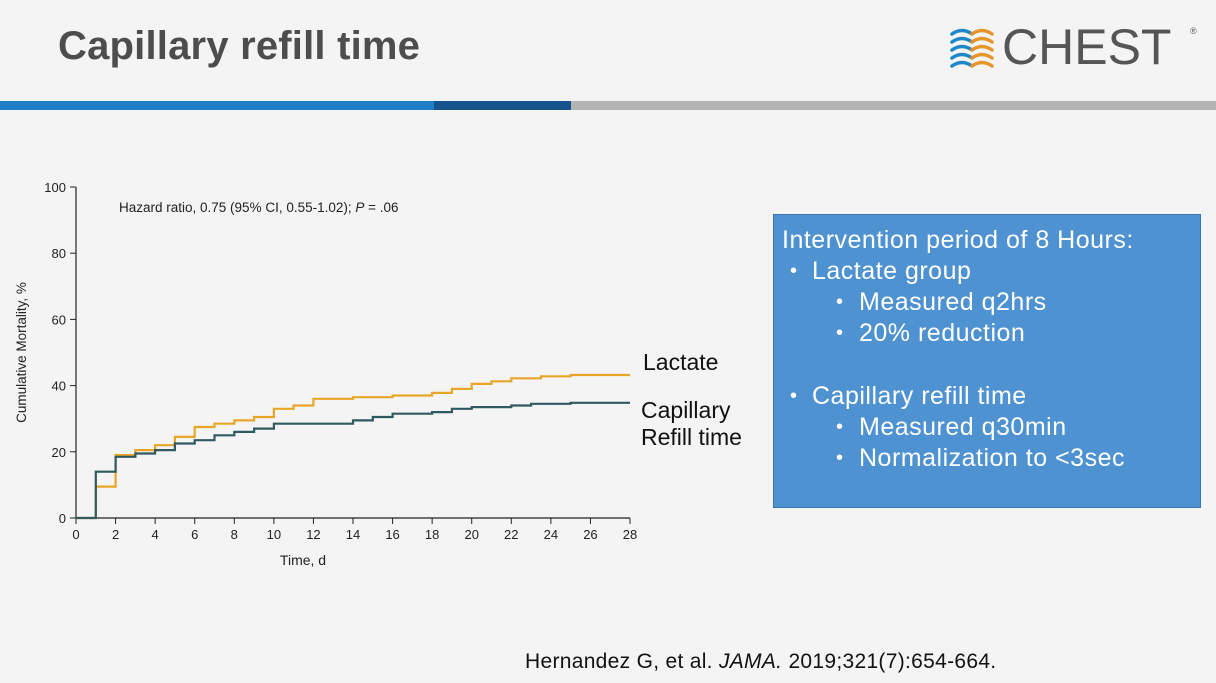 This screenshot has height=683, width=1216. I want to click on citation-details: 2019;321(7):654-664., so click(892, 661).